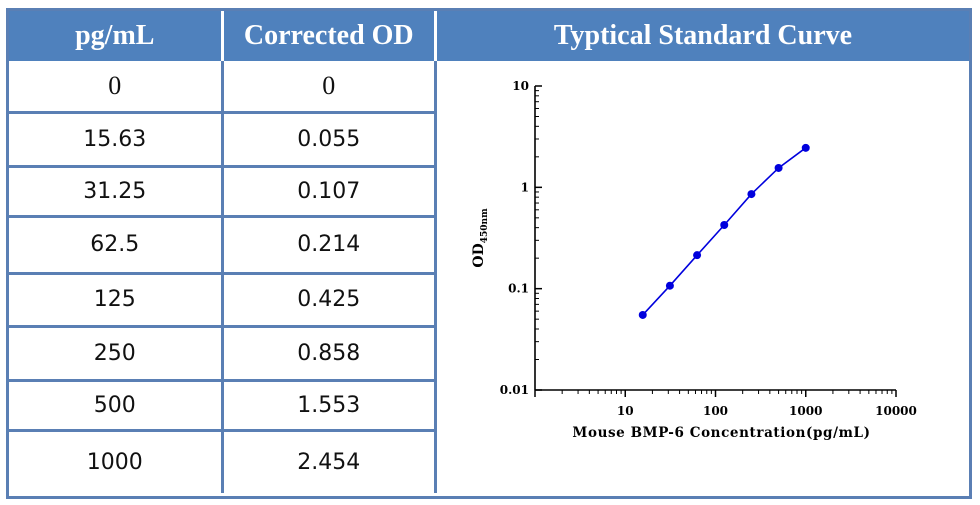 The height and width of the screenshot is (505, 980). I want to click on table-row: 62.5 0.214, so click(489, 245).